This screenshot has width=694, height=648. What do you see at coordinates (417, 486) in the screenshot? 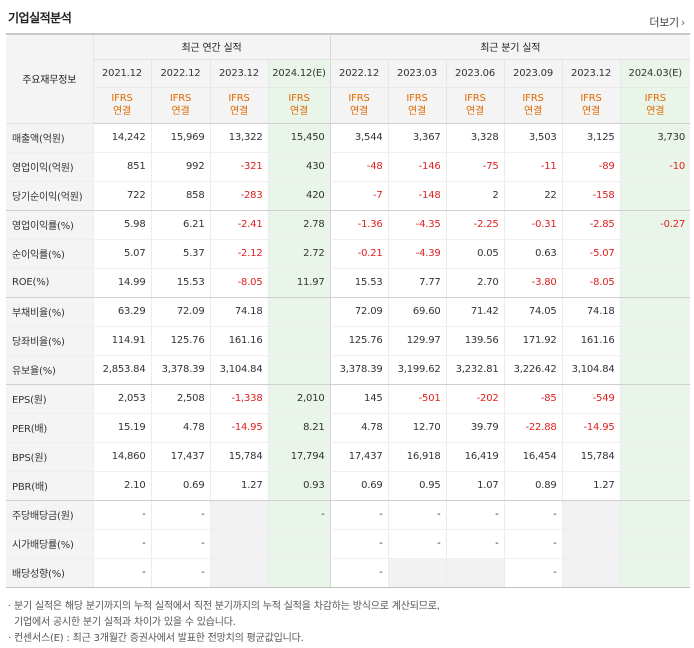
I see `value-cell: 0.95` at bounding box center [417, 486].